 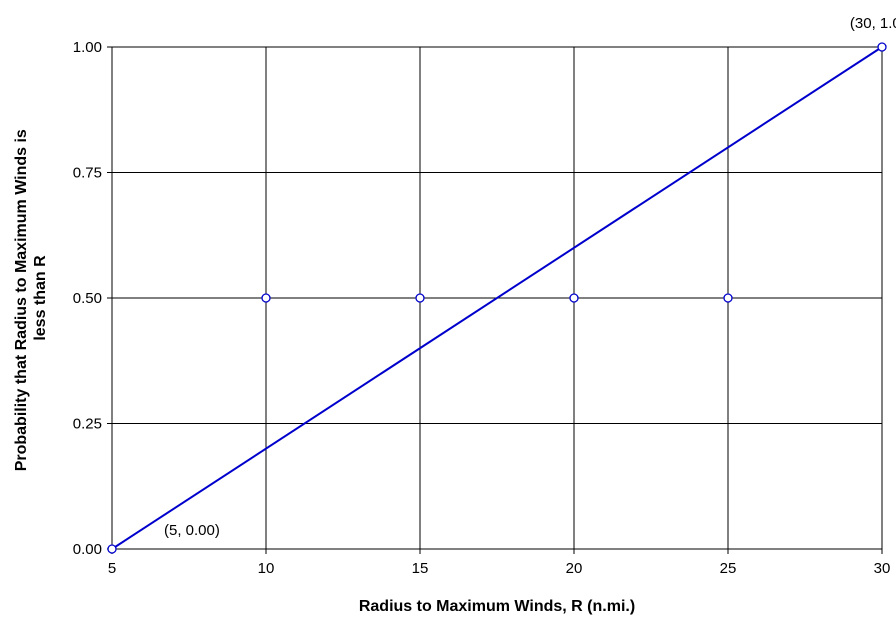 What do you see at coordinates (728, 568) in the screenshot?
I see `x-tick-label: 25` at bounding box center [728, 568].